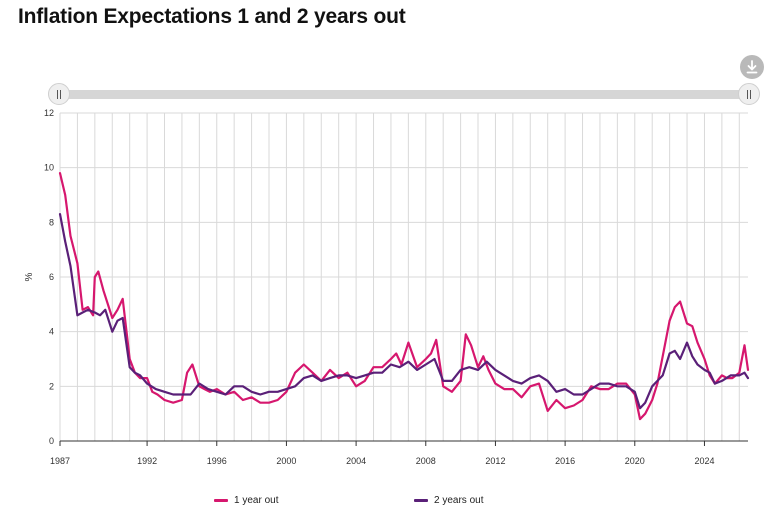 The image size is (769, 520). What do you see at coordinates (635, 461) in the screenshot?
I see `x-tick-label: 2020` at bounding box center [635, 461].